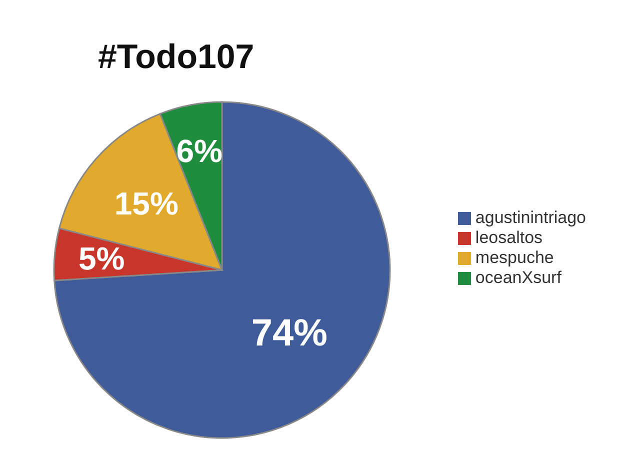  Describe the element at coordinates (146, 203) in the screenshot. I see `data-label: 15%` at that location.